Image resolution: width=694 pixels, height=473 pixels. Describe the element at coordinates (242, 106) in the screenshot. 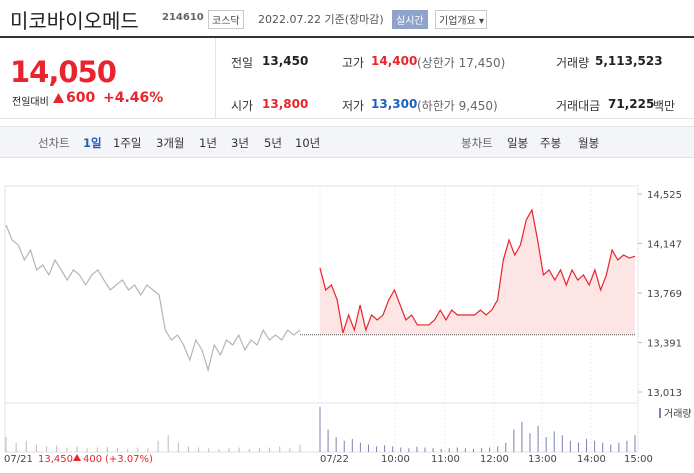

I see `stat-label: 시가` at that location.